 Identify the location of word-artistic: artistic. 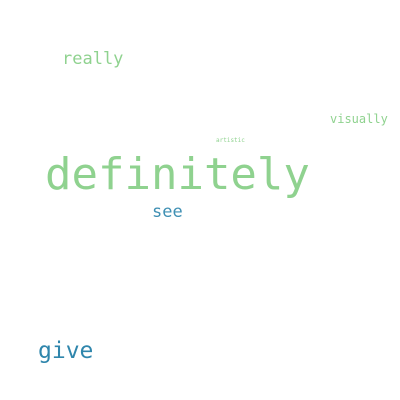
(230, 140).